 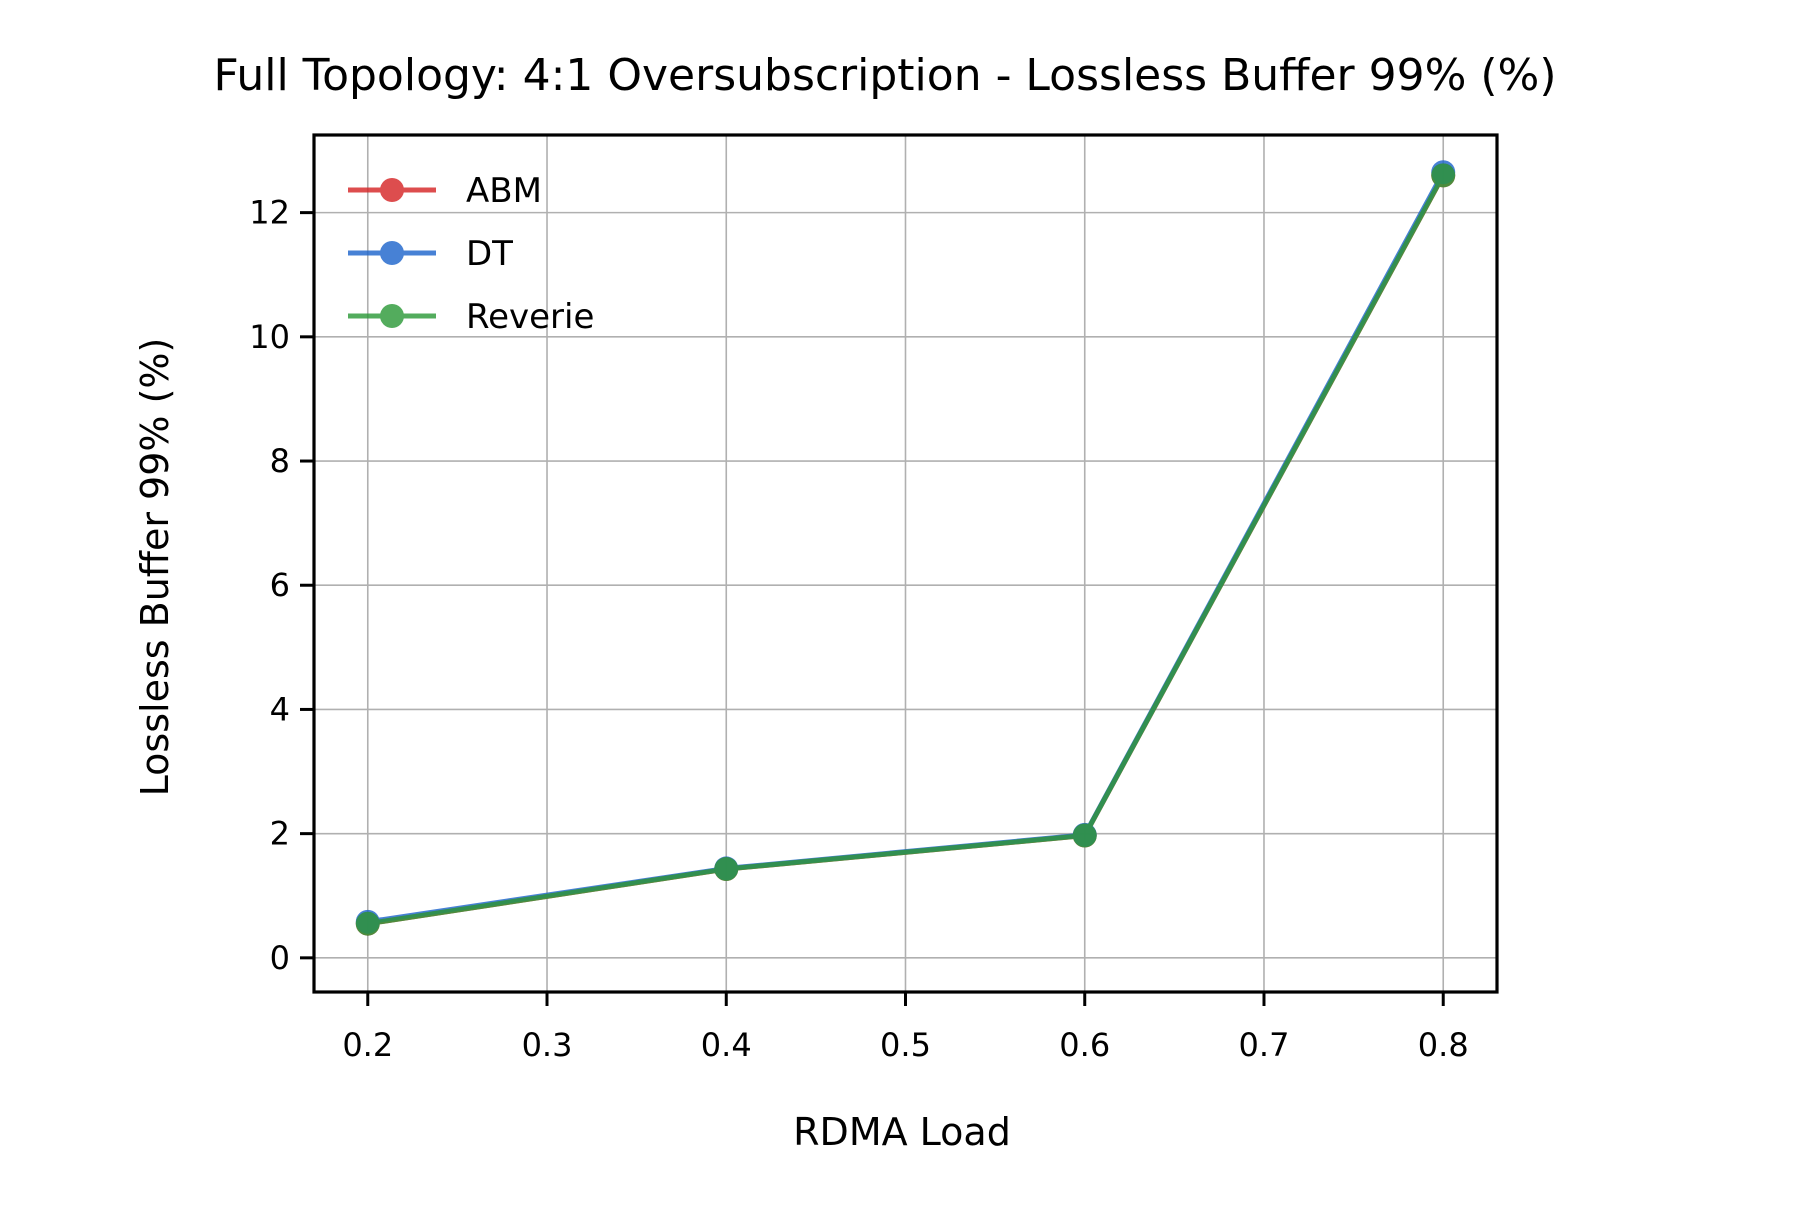 I want to click on y-axis-label: Lossless Buffer 99% (%), so click(x=155, y=567).